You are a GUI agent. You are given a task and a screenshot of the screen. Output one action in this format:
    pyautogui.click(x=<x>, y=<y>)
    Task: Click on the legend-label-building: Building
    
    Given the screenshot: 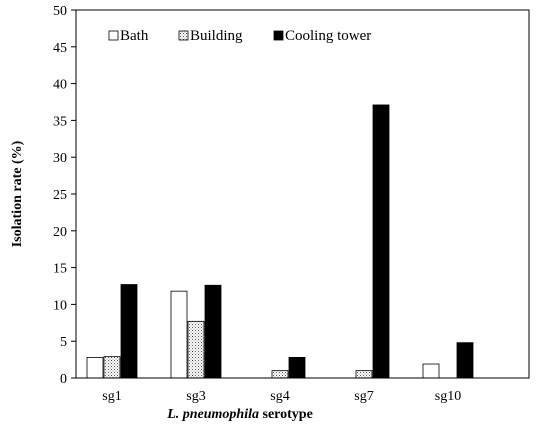 What is the action you would take?
    pyautogui.click(x=216, y=36)
    